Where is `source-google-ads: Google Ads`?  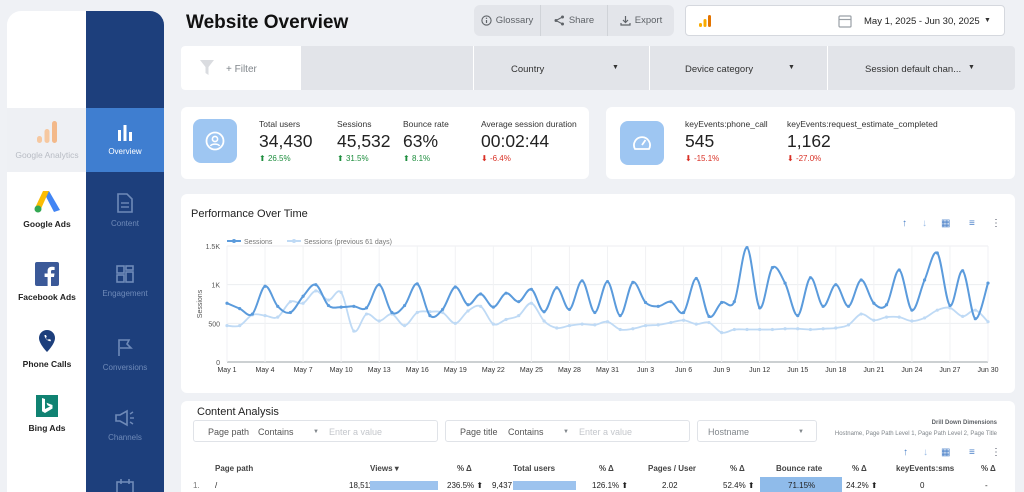 source-google-ads: Google Ads is located at coordinates (47, 209).